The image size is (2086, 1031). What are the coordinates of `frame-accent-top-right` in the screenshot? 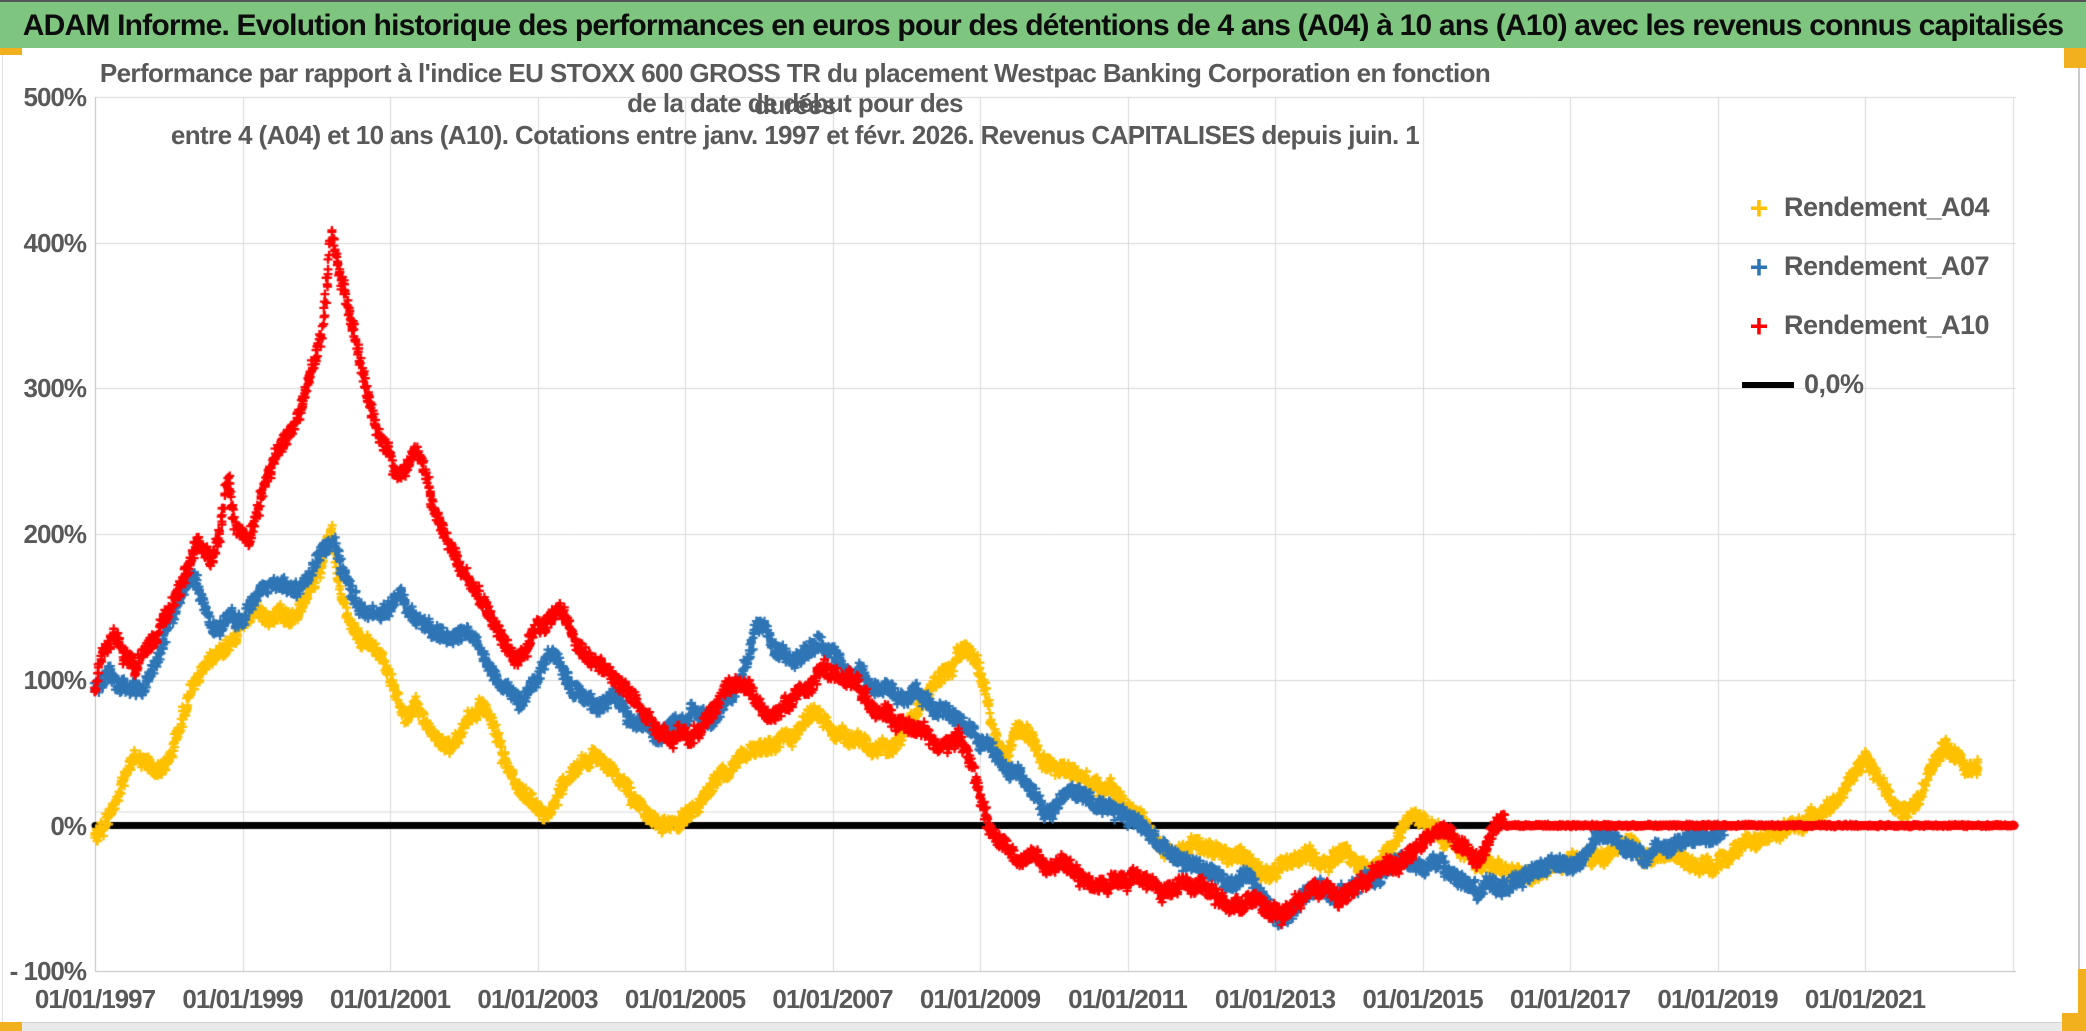 It's located at (2075, 58).